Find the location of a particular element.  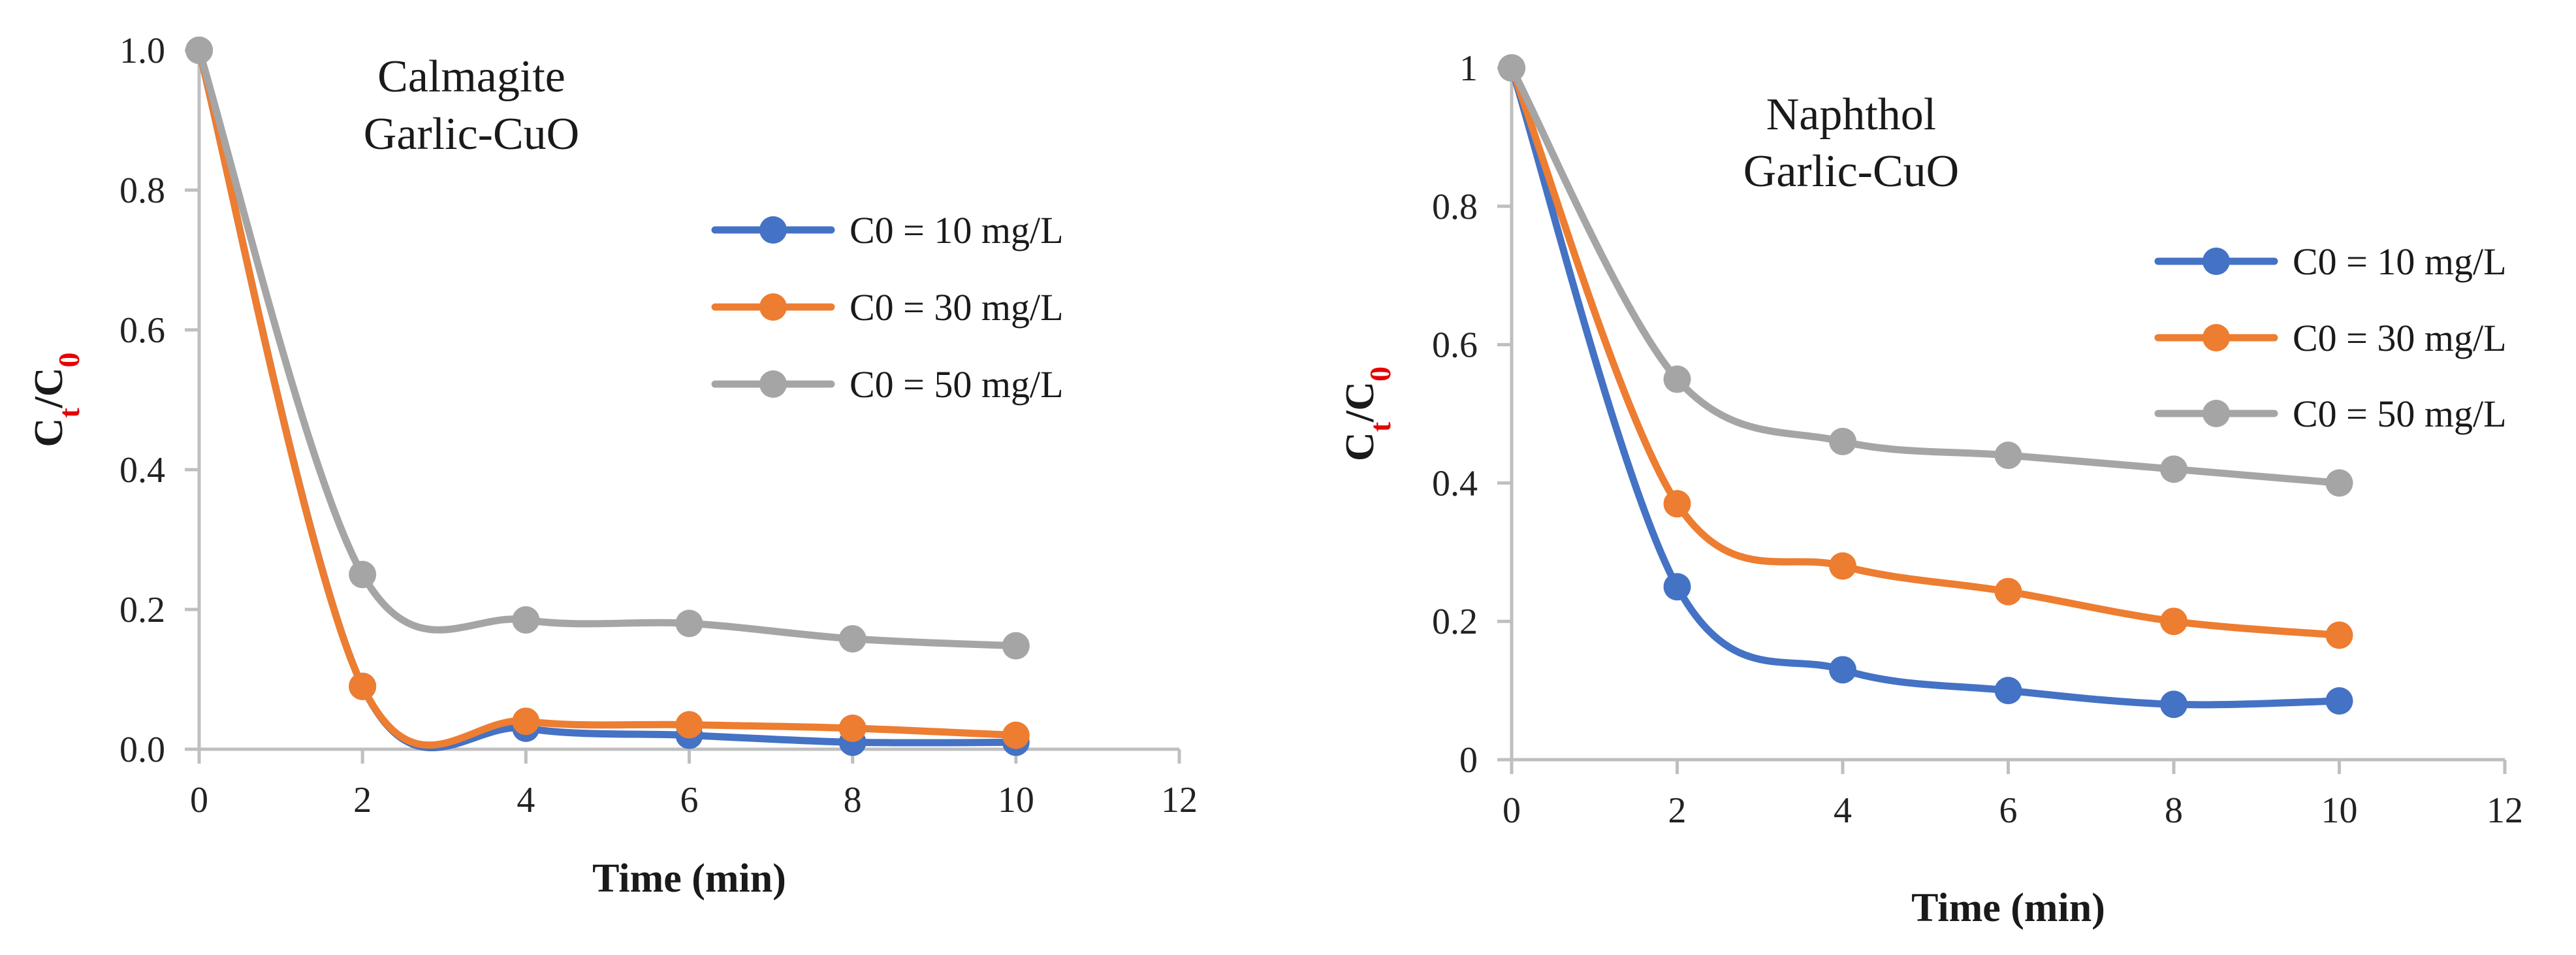

chart-title-line: Calmagite is located at coordinates (471, 77).